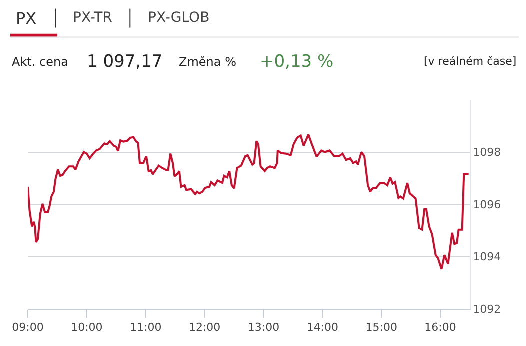 The width and height of the screenshot is (526, 346). I want to click on x-tick-label: 11:00, so click(146, 327).